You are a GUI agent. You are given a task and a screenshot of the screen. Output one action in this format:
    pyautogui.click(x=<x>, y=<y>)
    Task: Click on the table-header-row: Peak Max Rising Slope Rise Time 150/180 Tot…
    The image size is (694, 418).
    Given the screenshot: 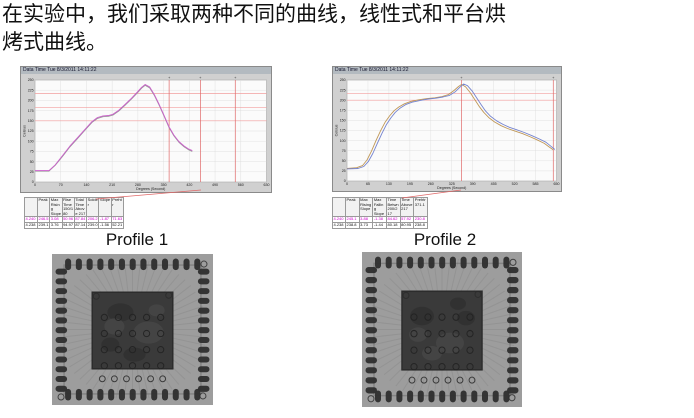 What is the action you would take?
    pyautogui.click(x=74, y=207)
    